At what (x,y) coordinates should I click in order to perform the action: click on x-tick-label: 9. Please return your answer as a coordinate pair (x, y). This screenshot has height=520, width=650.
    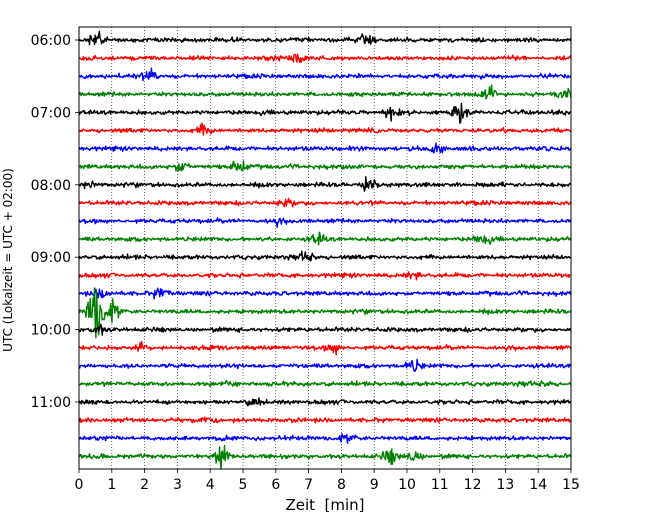
    Looking at the image, I should click on (374, 485).